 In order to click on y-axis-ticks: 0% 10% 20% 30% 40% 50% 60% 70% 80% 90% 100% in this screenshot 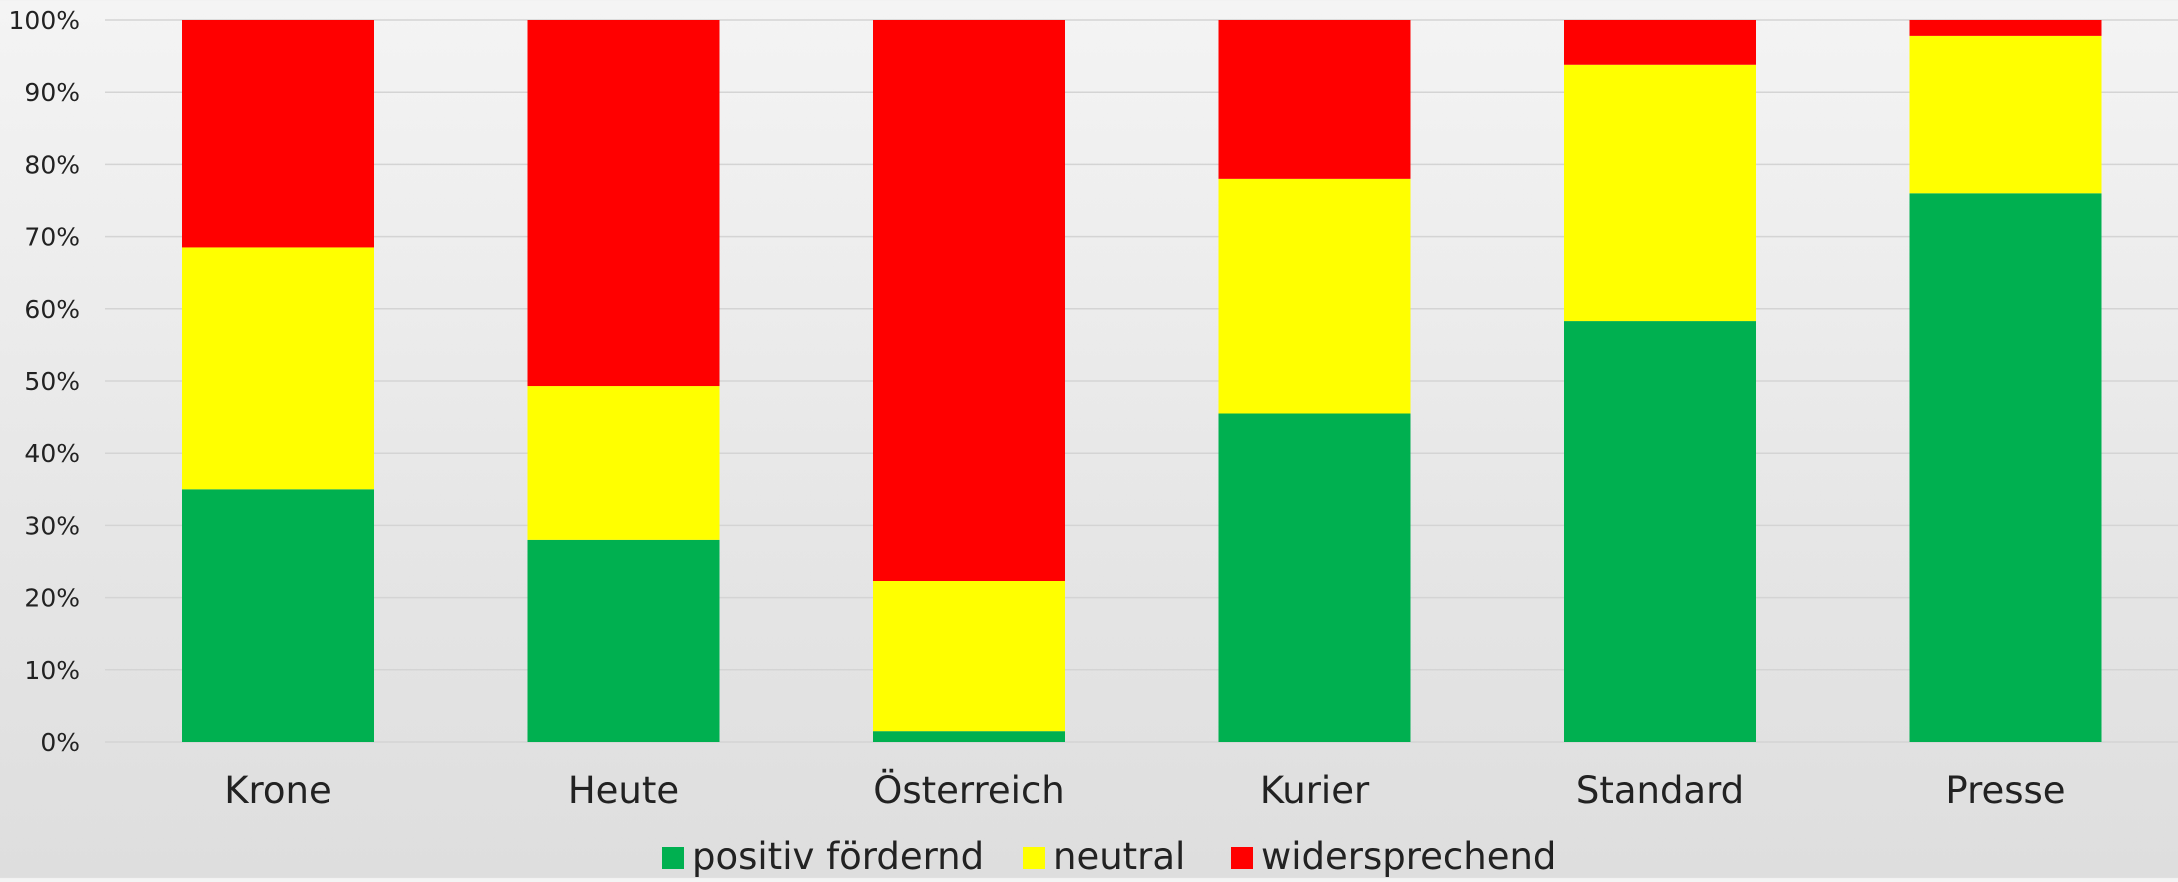, I will do `click(44, 381)`.